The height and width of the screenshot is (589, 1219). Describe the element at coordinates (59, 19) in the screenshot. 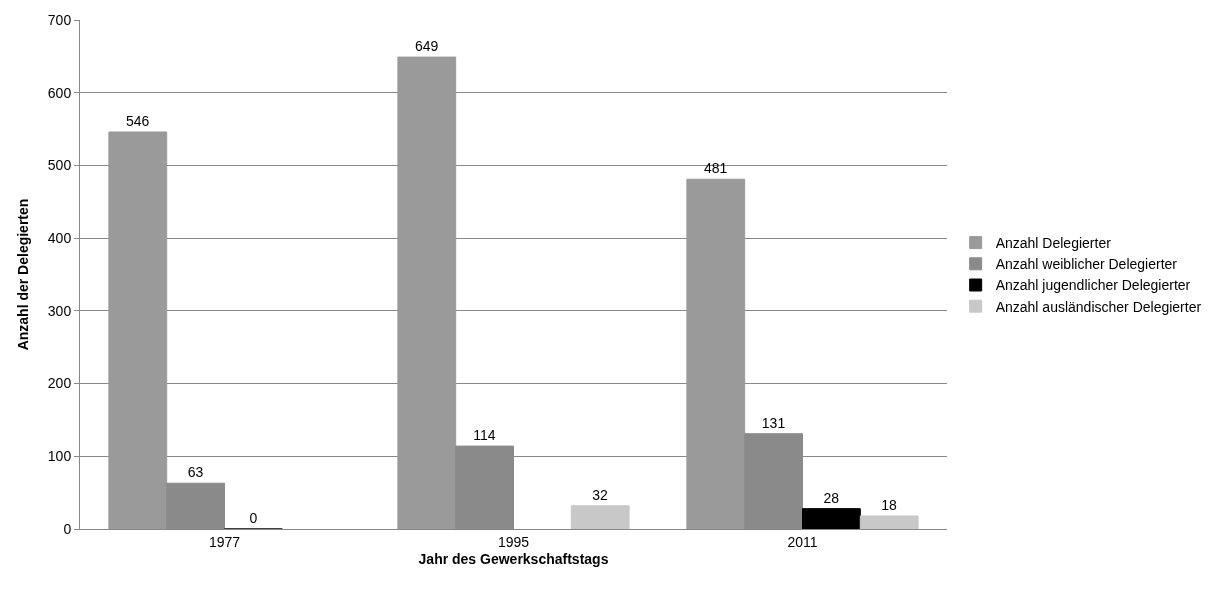

I see `y-tick-label: 700` at that location.